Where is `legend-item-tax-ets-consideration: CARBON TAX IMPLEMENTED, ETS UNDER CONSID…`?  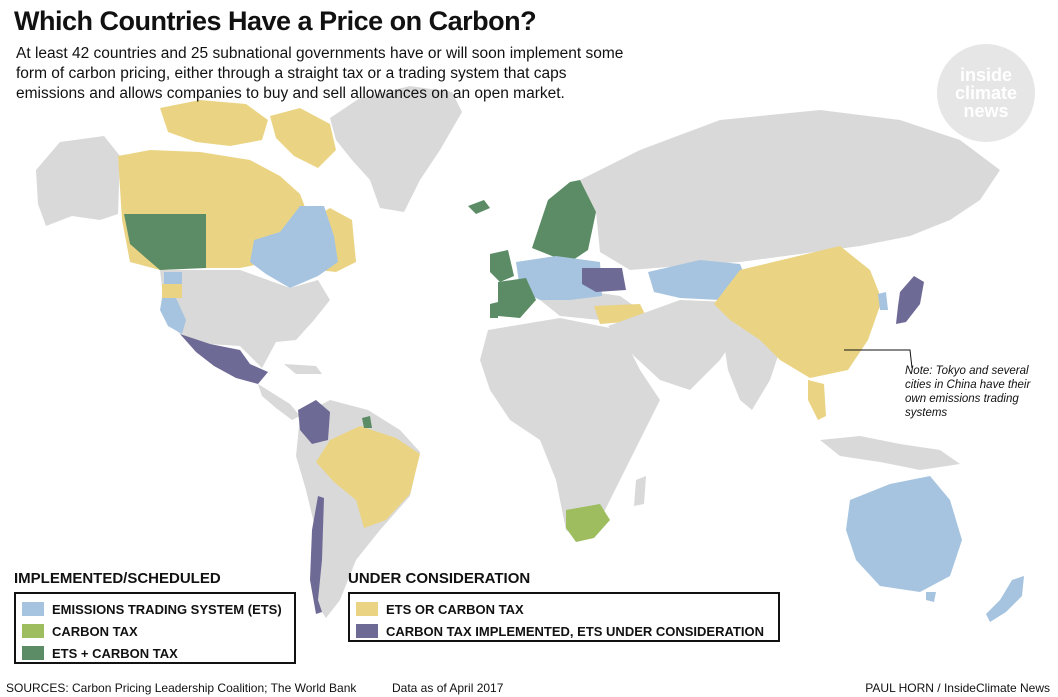 legend-item-tax-ets-consideration: CARBON TAX IMPLEMENTED, ETS UNDER CONSID… is located at coordinates (564, 631).